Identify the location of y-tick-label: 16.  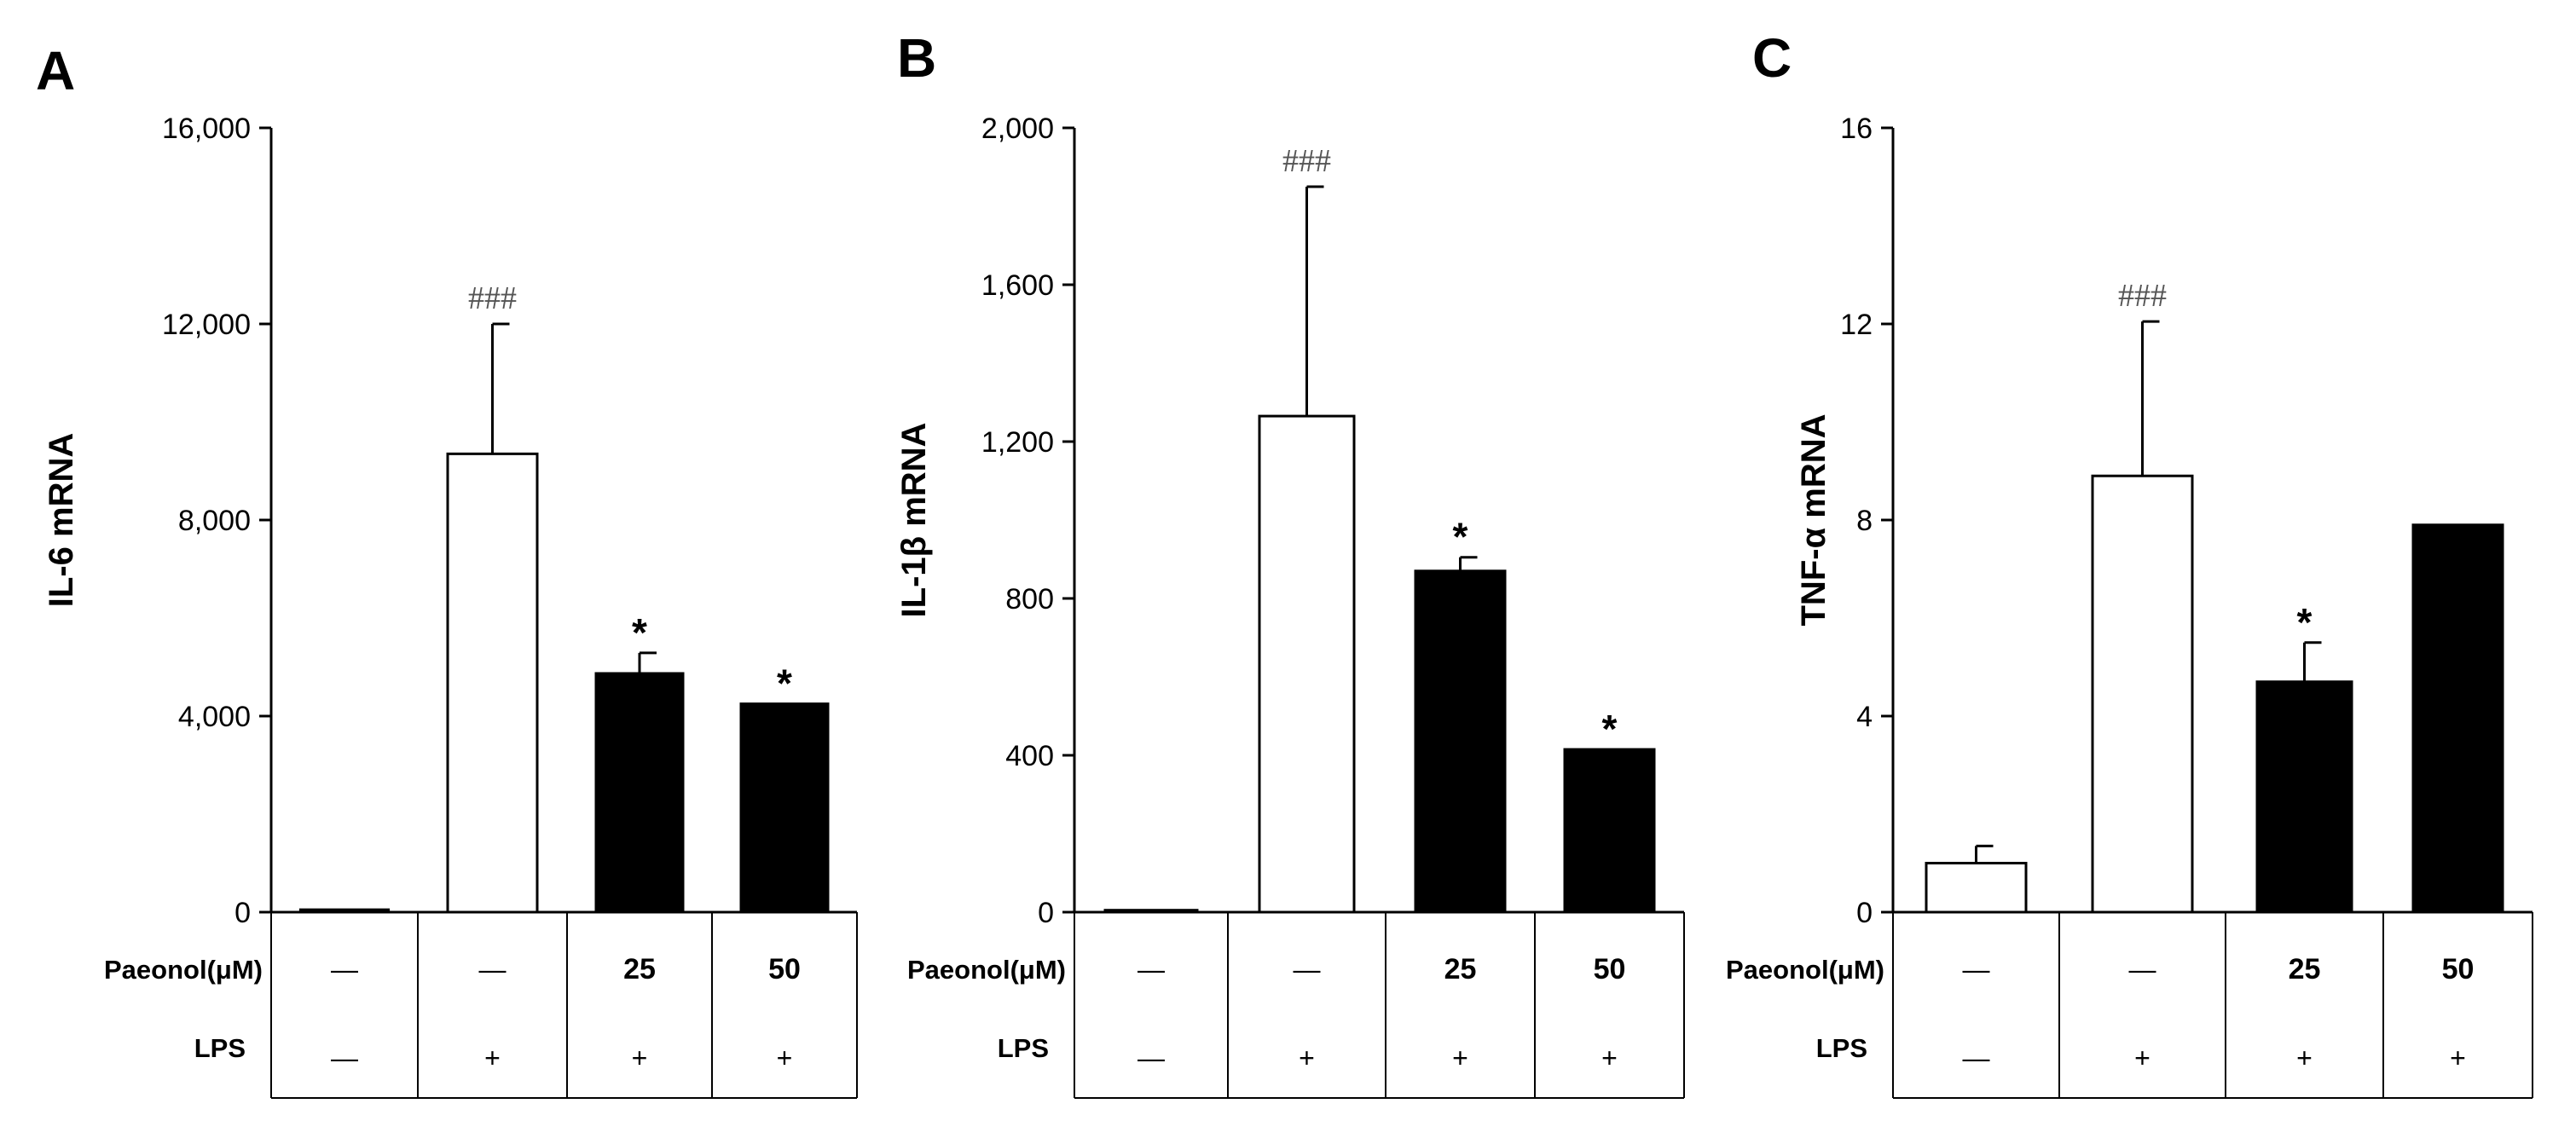
(1856, 129).